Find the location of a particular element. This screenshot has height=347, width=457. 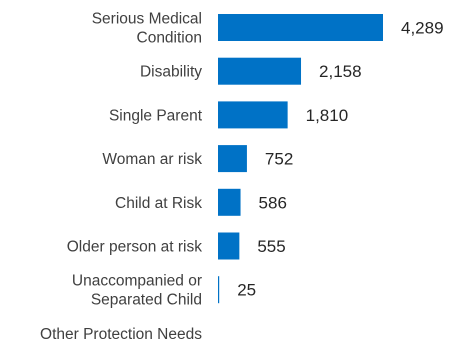

value-label: 752 is located at coordinates (279, 159).